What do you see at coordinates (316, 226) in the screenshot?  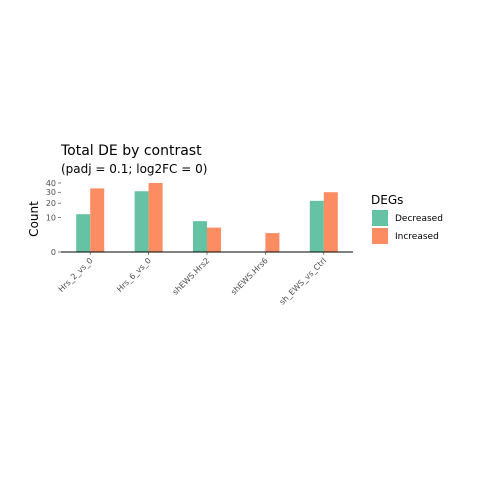 I see `bar-decreased-sh-ews-vs-ctrl` at bounding box center [316, 226].